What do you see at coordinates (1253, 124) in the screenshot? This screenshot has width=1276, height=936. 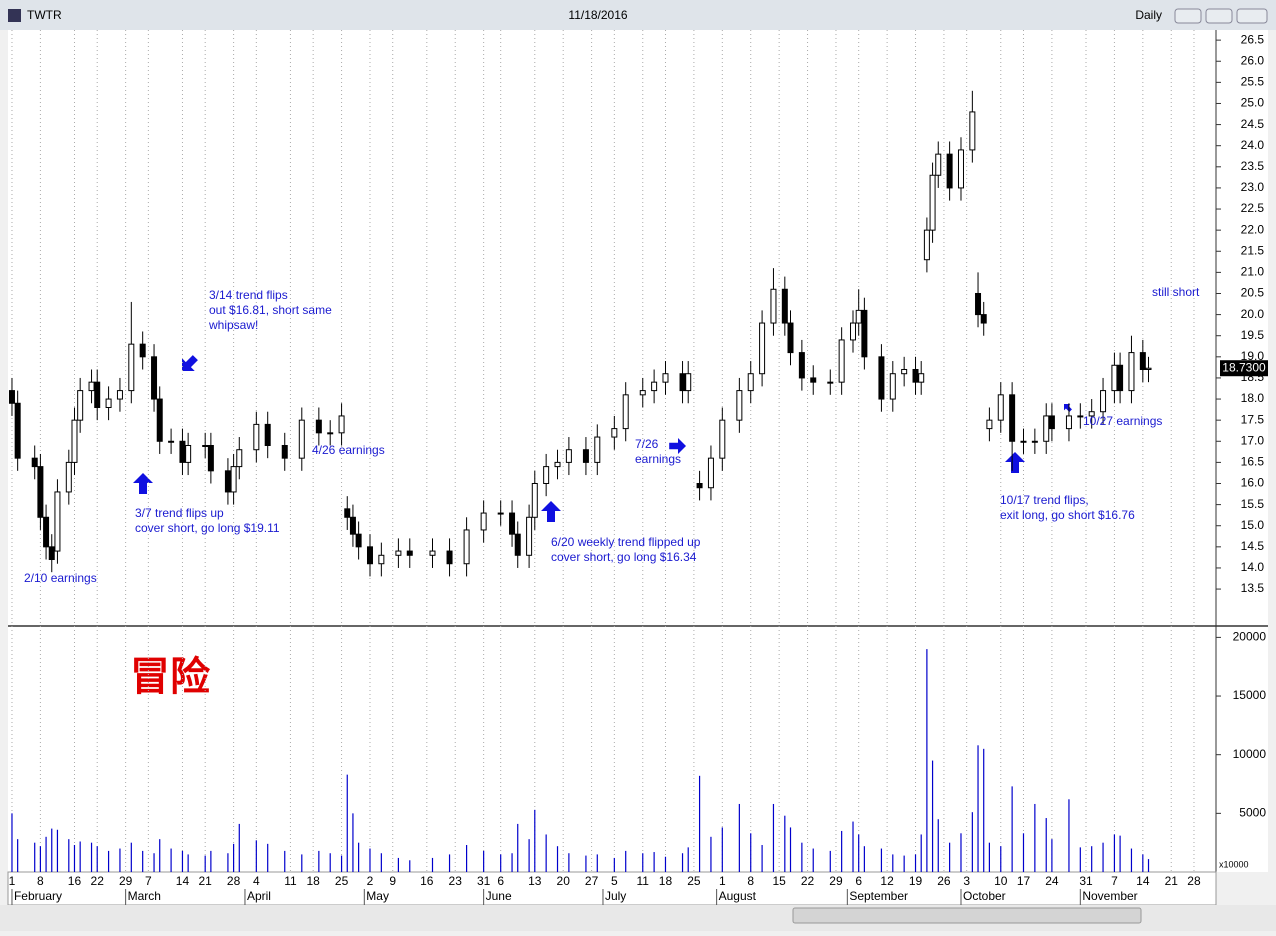 I see `y-tick-label: 24.5` at bounding box center [1253, 124].